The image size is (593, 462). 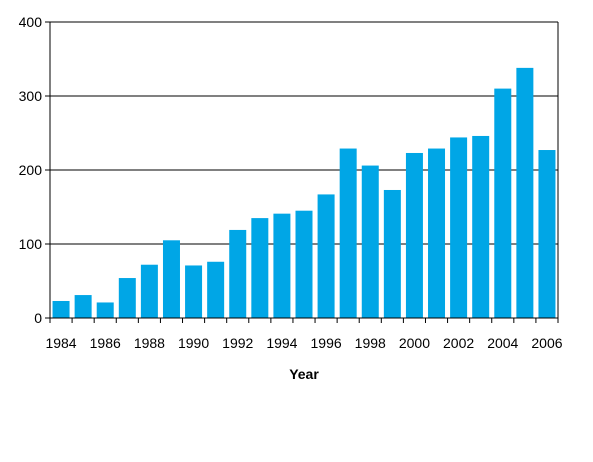 What do you see at coordinates (481, 226) in the screenshot?
I see `bar-2003` at bounding box center [481, 226].